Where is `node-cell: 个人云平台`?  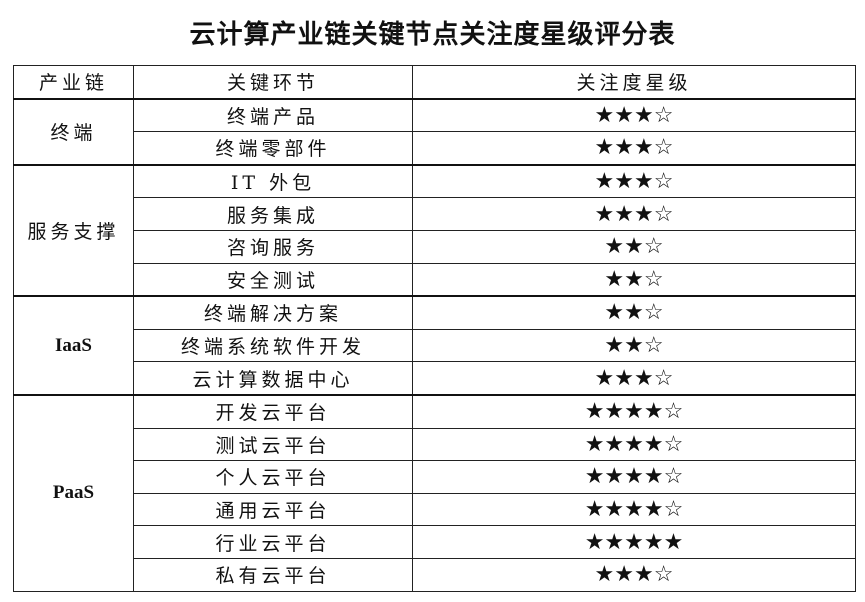 node-cell: 个人云平台 is located at coordinates (273, 477).